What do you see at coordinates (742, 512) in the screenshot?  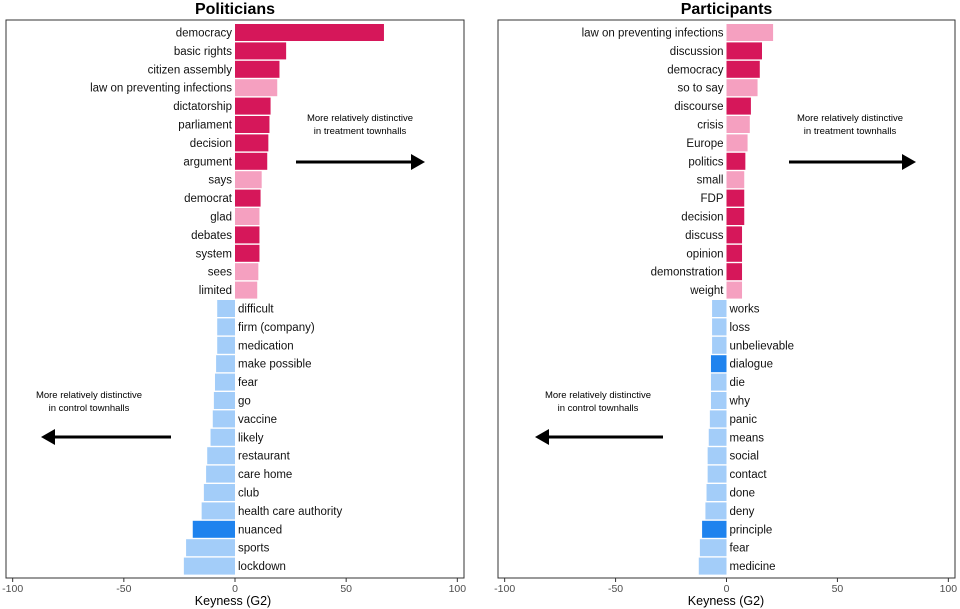 I see `term-label-deny: deny` at bounding box center [742, 512].